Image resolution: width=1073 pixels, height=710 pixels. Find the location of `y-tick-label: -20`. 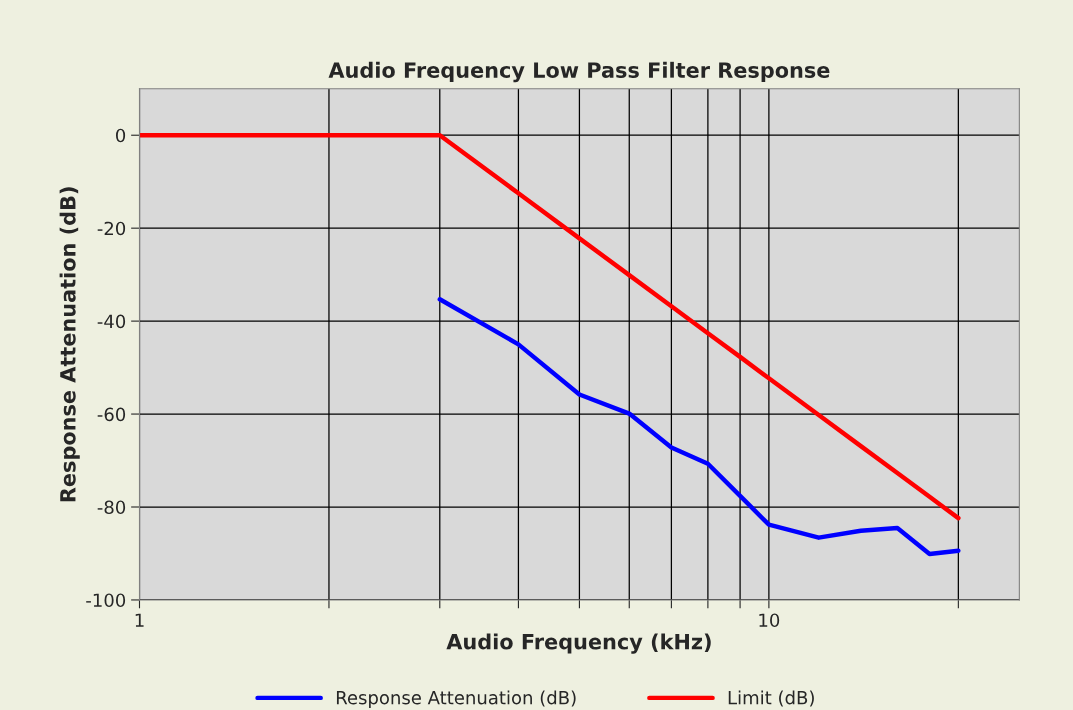

y-tick-label: -20 is located at coordinates (111, 228).